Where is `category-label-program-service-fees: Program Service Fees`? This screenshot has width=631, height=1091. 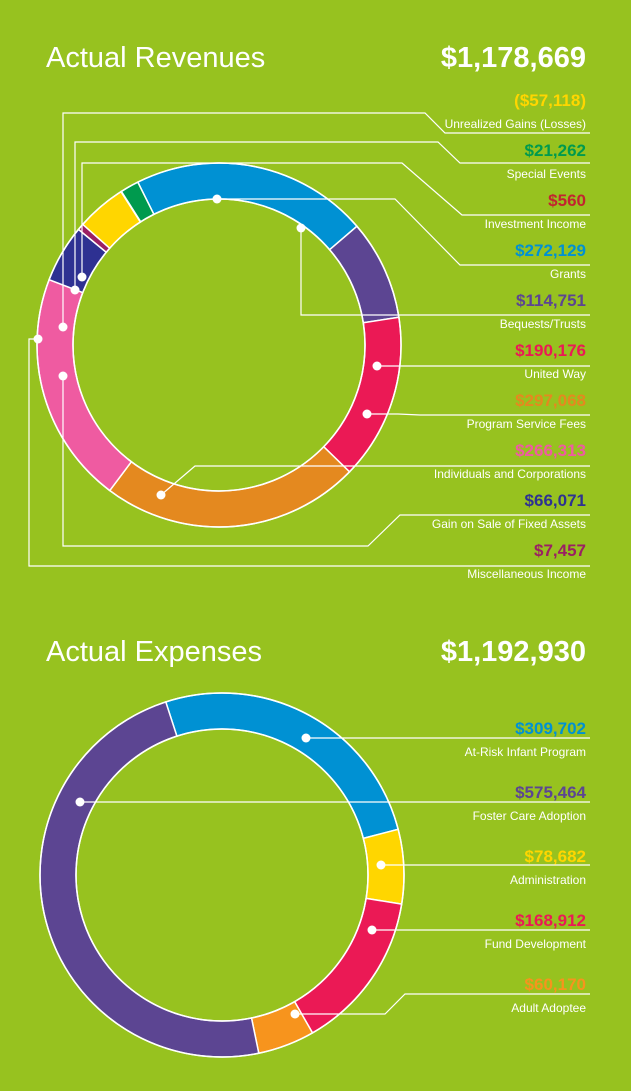
category-label-program-service-fees: Program Service Fees is located at coordinates (526, 424).